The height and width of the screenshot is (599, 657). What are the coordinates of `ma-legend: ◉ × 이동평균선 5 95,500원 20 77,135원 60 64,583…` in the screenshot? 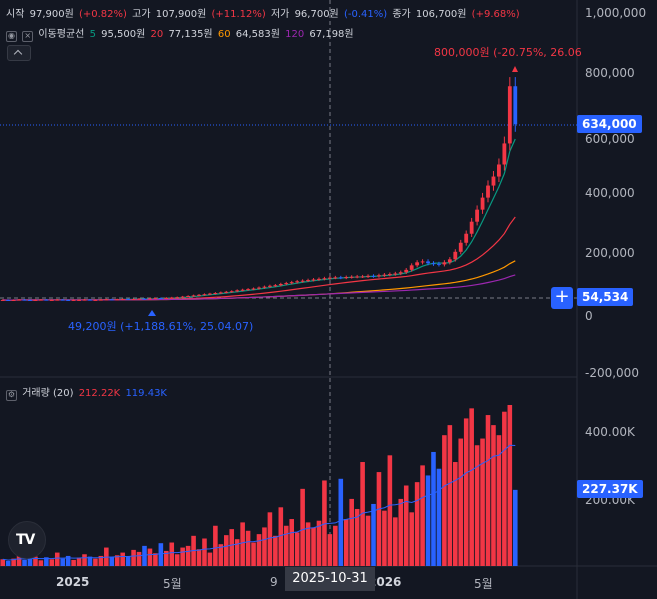 It's located at (181, 33).